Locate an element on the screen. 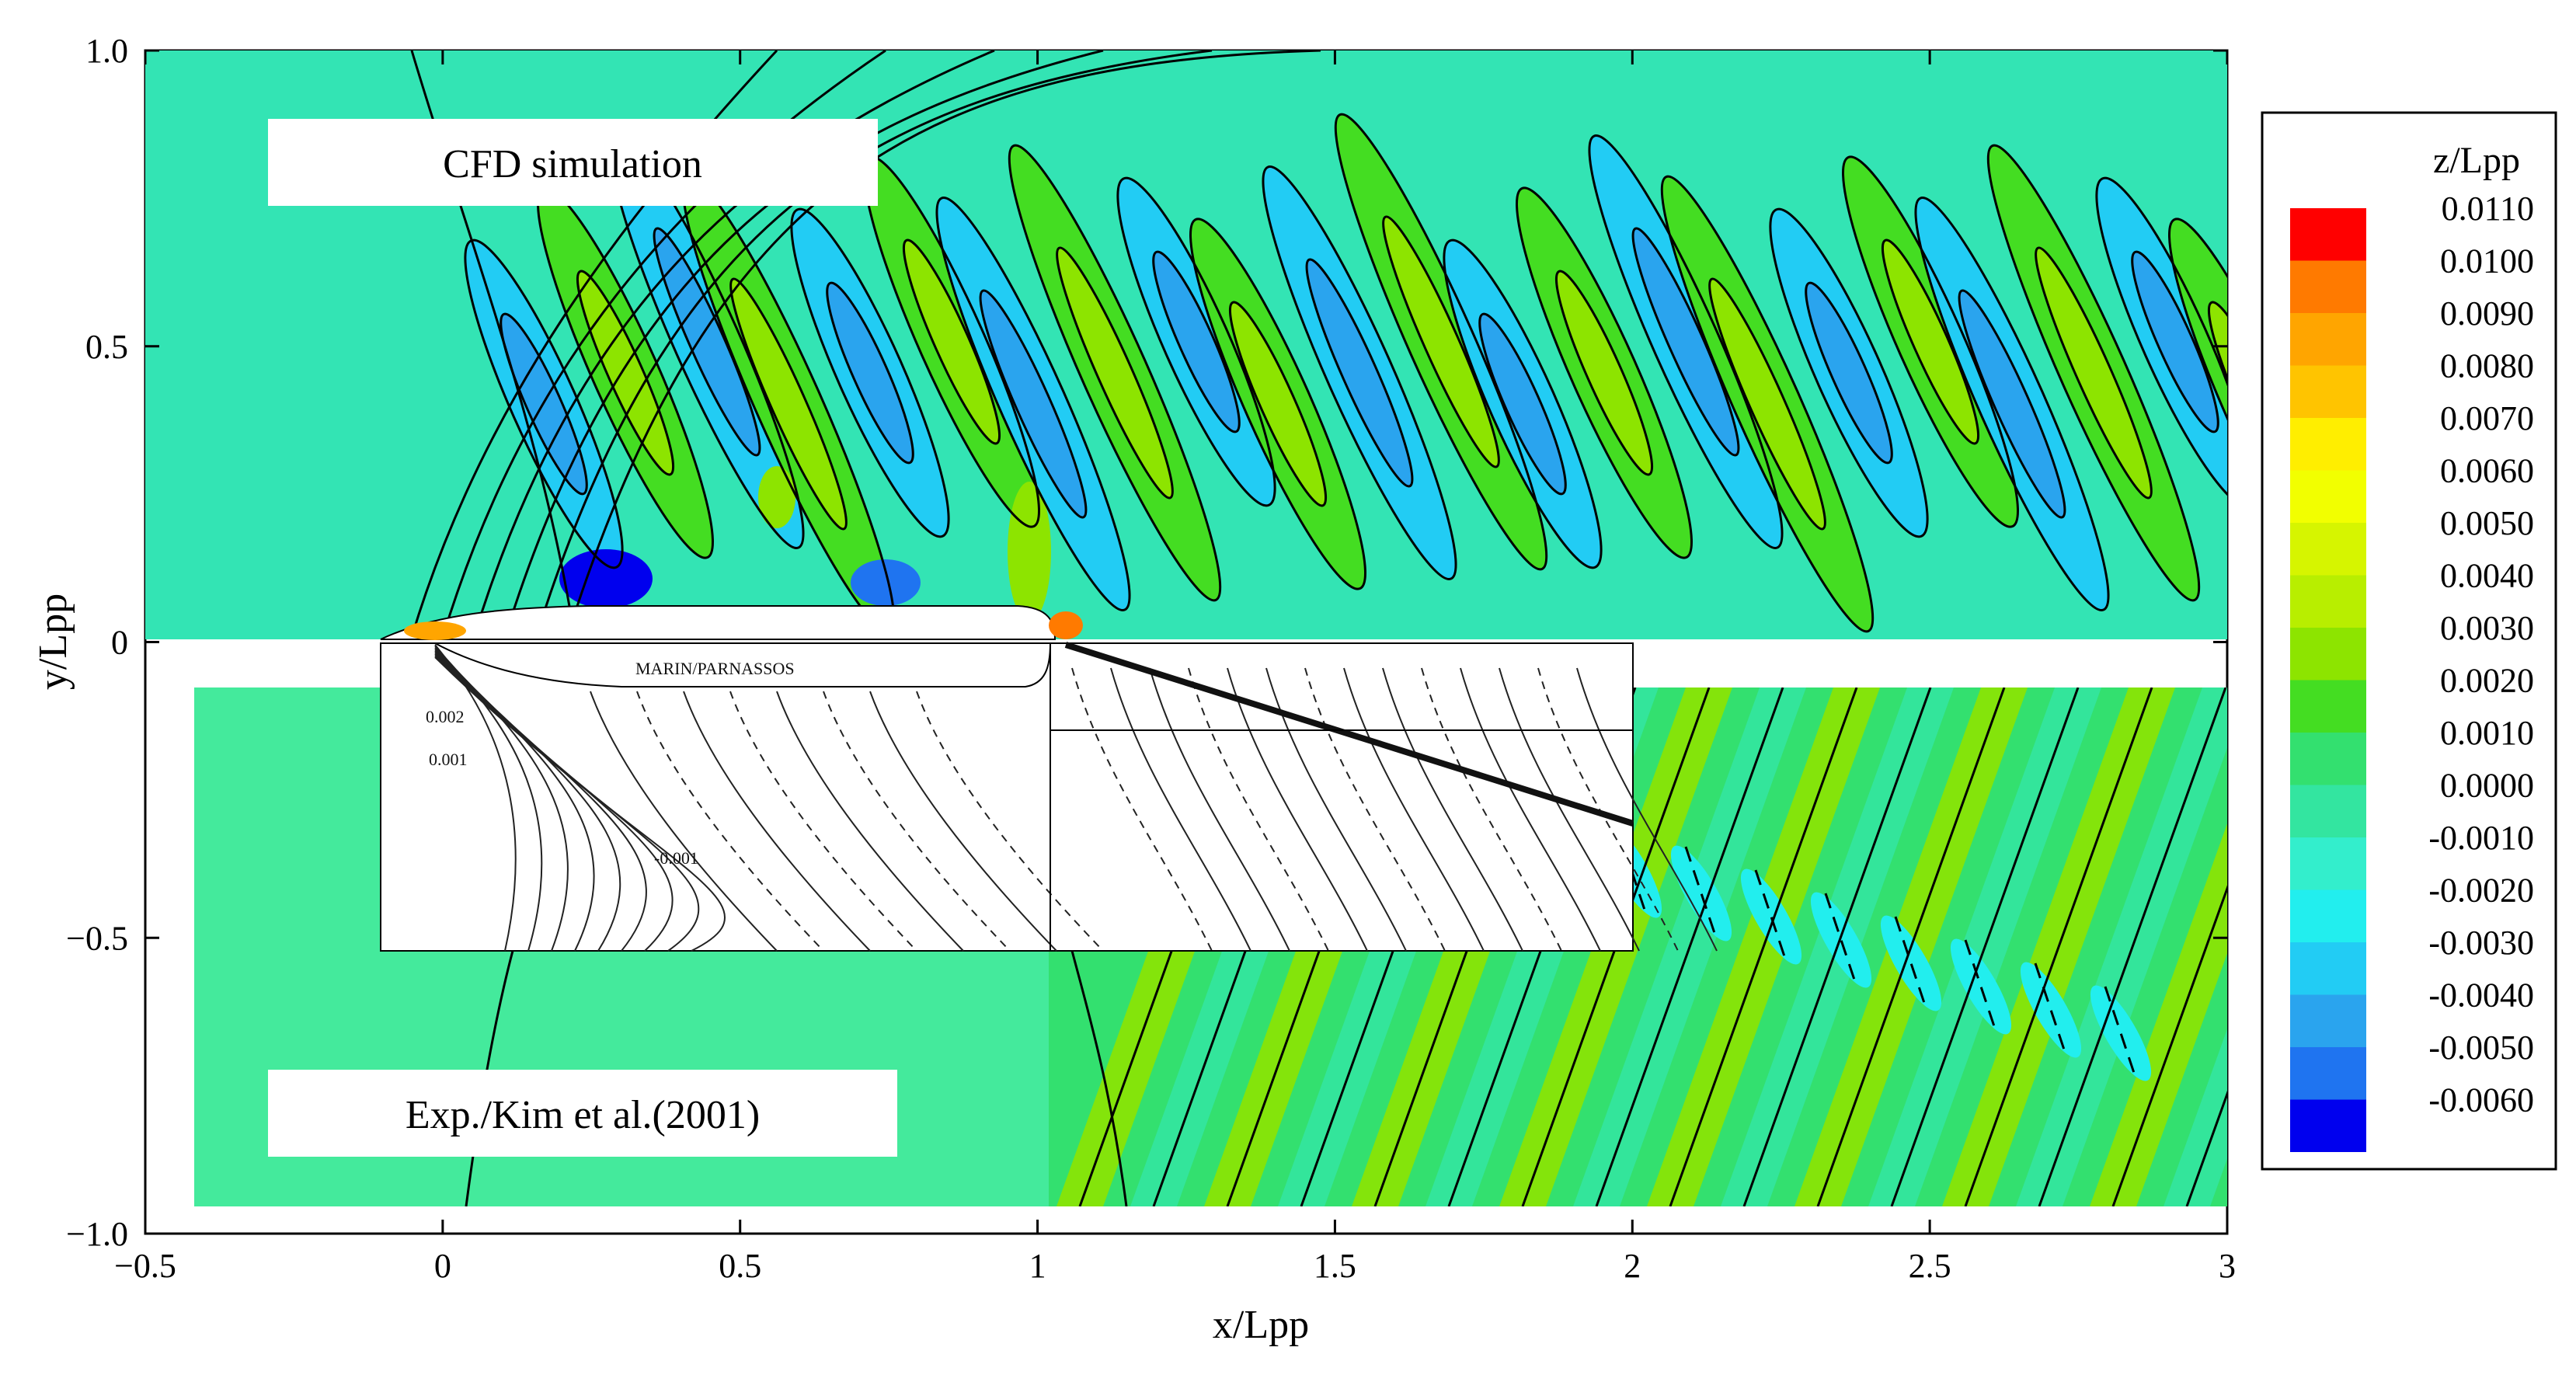  stern-wave-peak is located at coordinates (1066, 625).